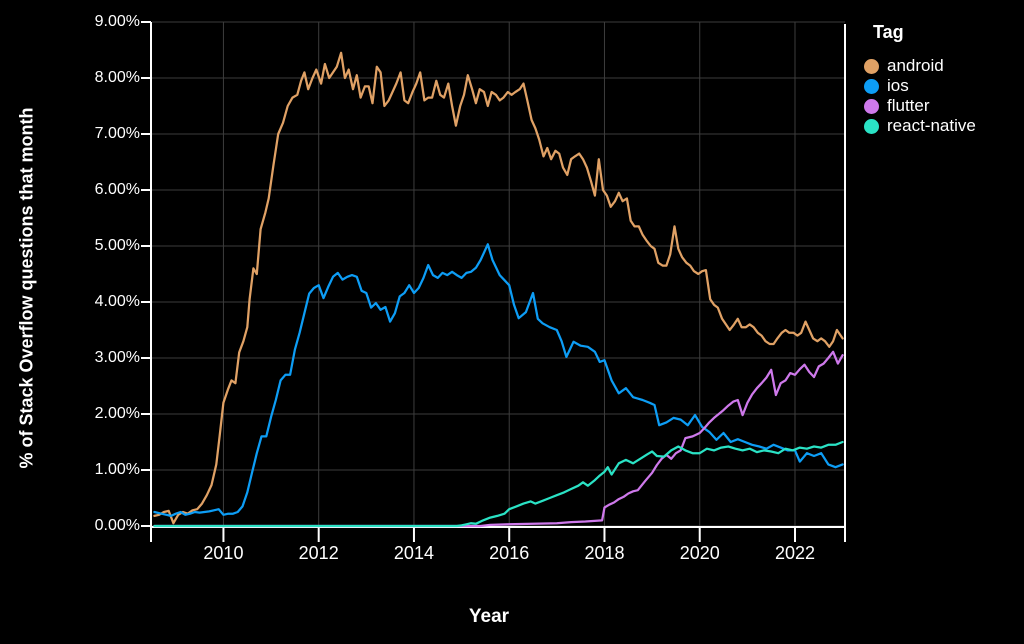  What do you see at coordinates (509, 553) in the screenshot?
I see `x-tick-label: 2016` at bounding box center [509, 553].